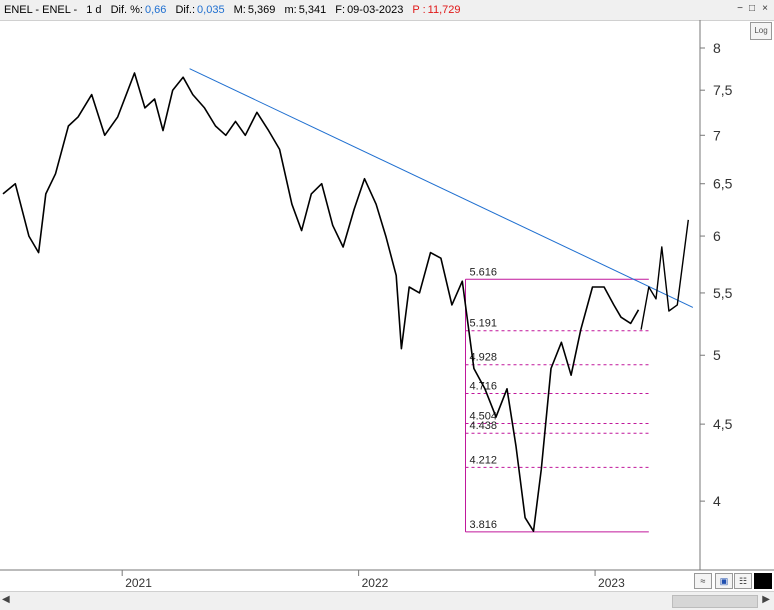  What do you see at coordinates (724, 581) in the screenshot?
I see `save-icon: ▣` at bounding box center [724, 581].